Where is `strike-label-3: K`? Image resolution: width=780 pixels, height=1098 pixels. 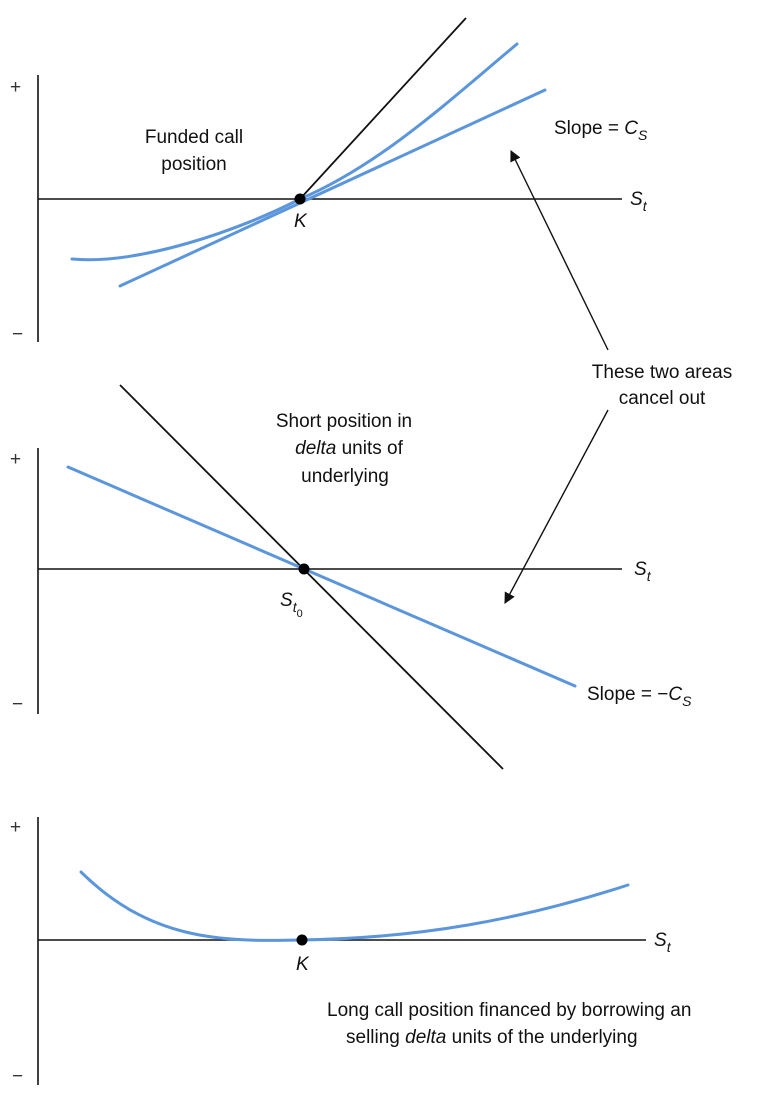
strike-label-3: K is located at coordinates (303, 964).